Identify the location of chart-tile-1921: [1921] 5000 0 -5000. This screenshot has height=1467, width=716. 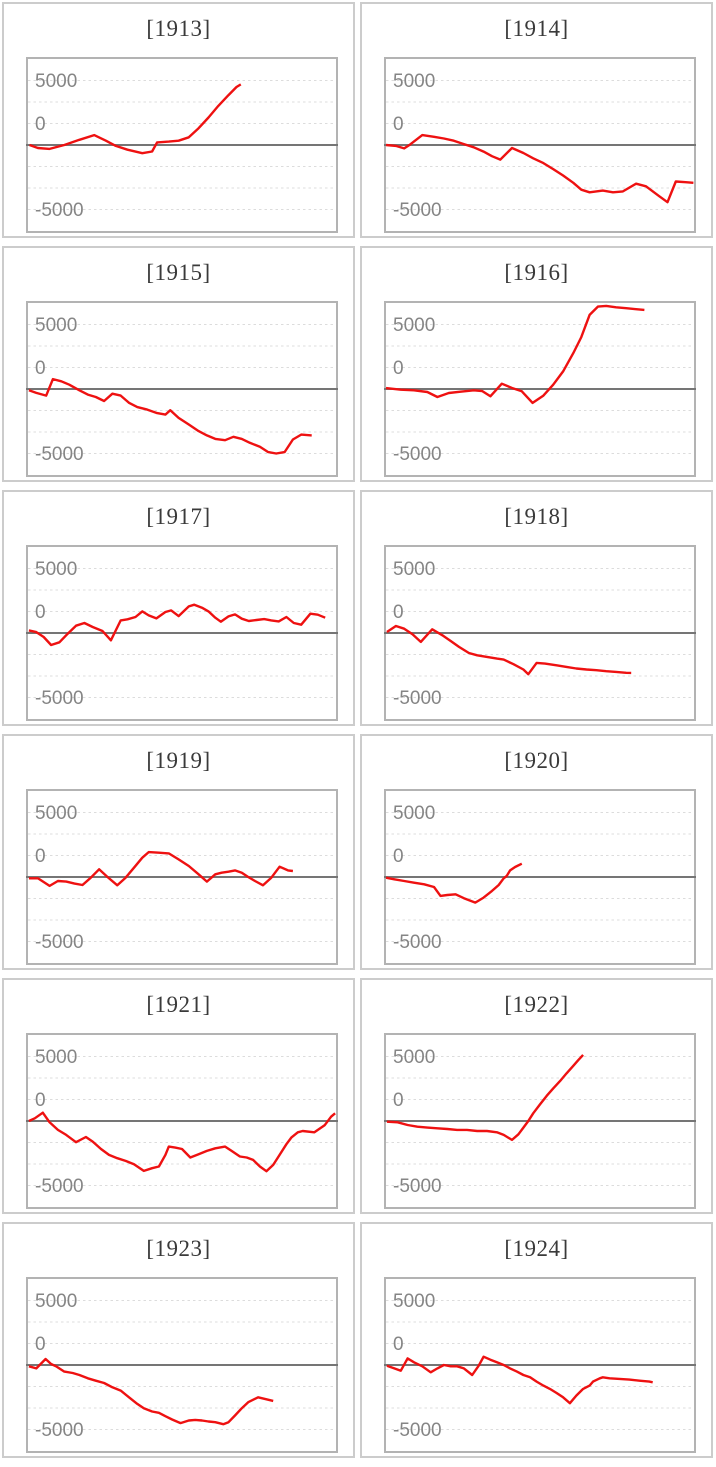
(178, 1096).